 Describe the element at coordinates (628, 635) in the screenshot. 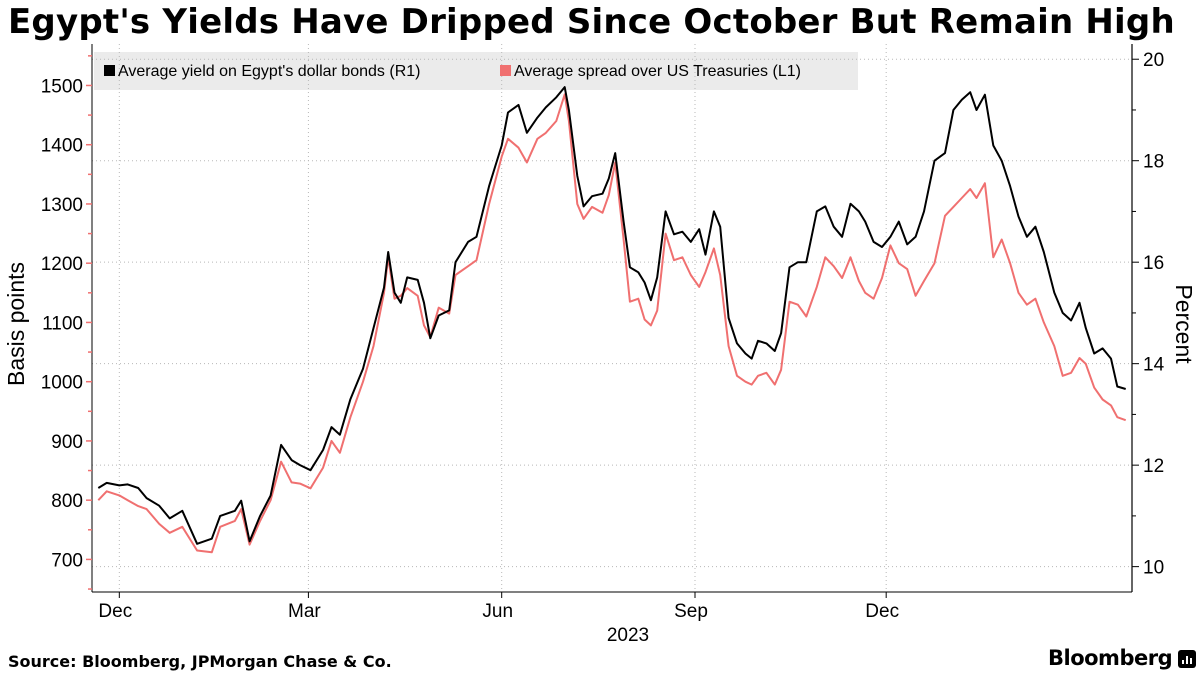

I see `x-axis-year-label: 2023` at that location.